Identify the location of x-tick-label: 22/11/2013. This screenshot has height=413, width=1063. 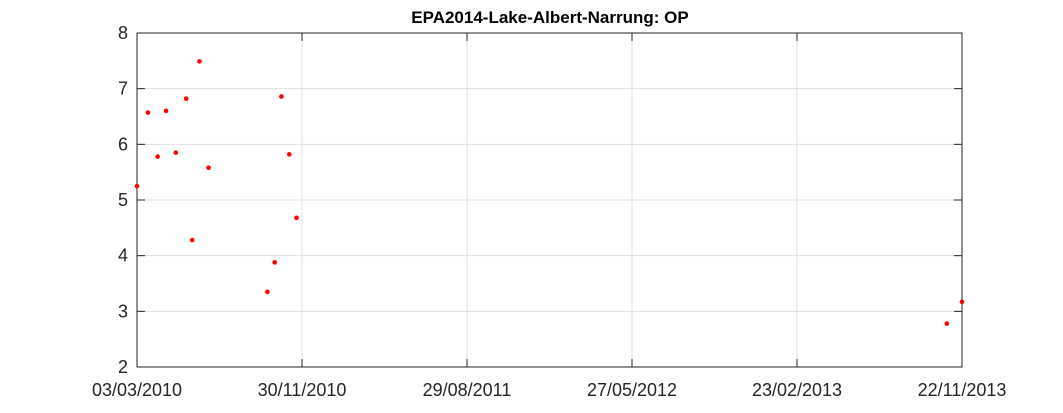
(962, 390).